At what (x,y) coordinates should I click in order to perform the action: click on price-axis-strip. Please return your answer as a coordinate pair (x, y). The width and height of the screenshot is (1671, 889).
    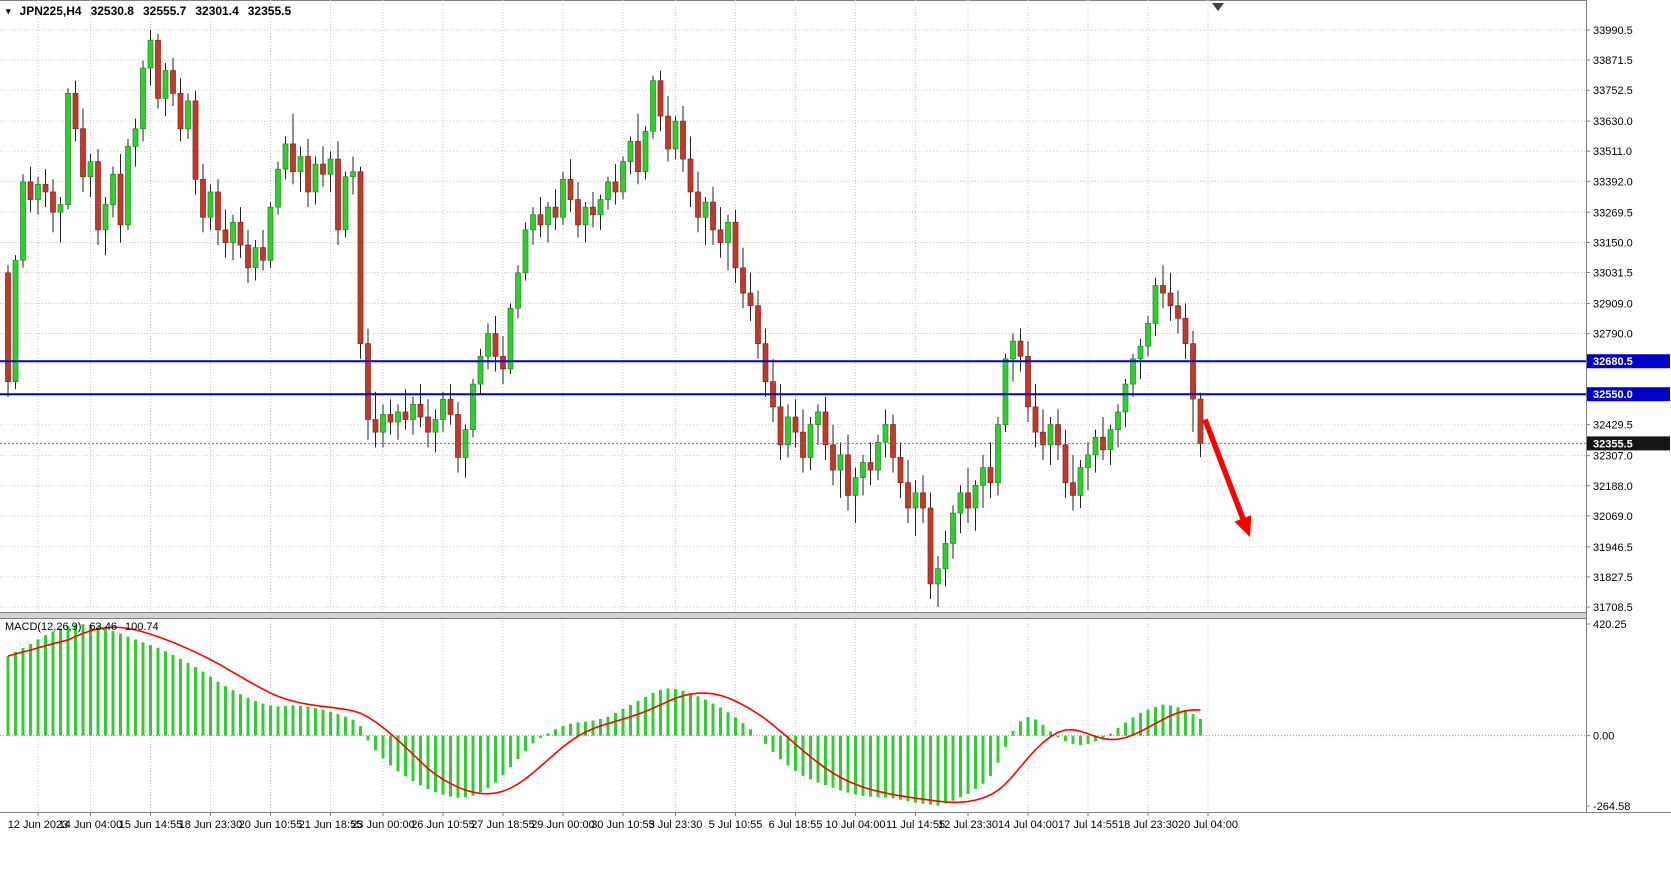
    Looking at the image, I should click on (1628, 406).